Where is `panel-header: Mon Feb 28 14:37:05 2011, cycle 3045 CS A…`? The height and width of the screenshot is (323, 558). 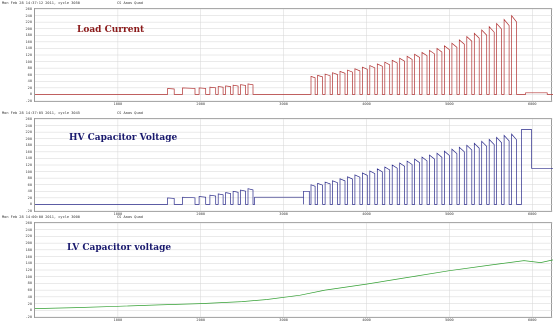 panel-header: Mon Feb 28 14:37:05 2011, cycle 3045 CS A… is located at coordinates (72, 113).